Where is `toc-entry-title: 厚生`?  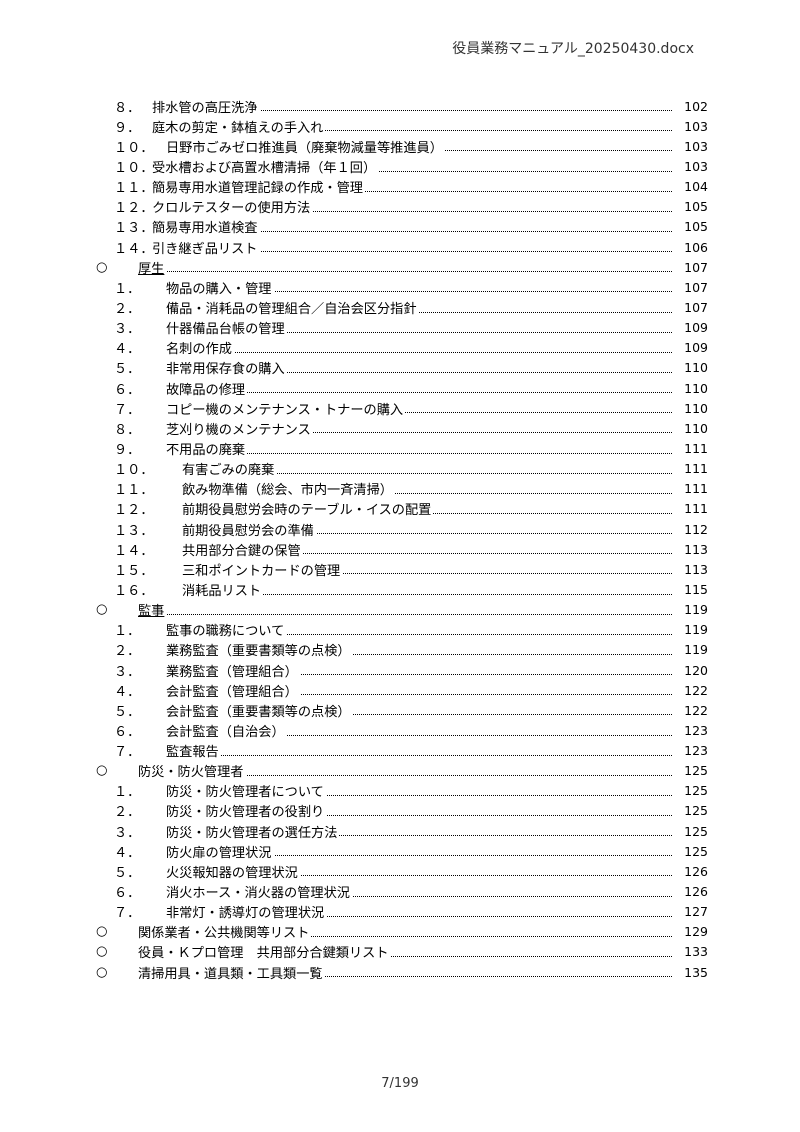
toc-entry-title: 厚生 is located at coordinates (152, 267).